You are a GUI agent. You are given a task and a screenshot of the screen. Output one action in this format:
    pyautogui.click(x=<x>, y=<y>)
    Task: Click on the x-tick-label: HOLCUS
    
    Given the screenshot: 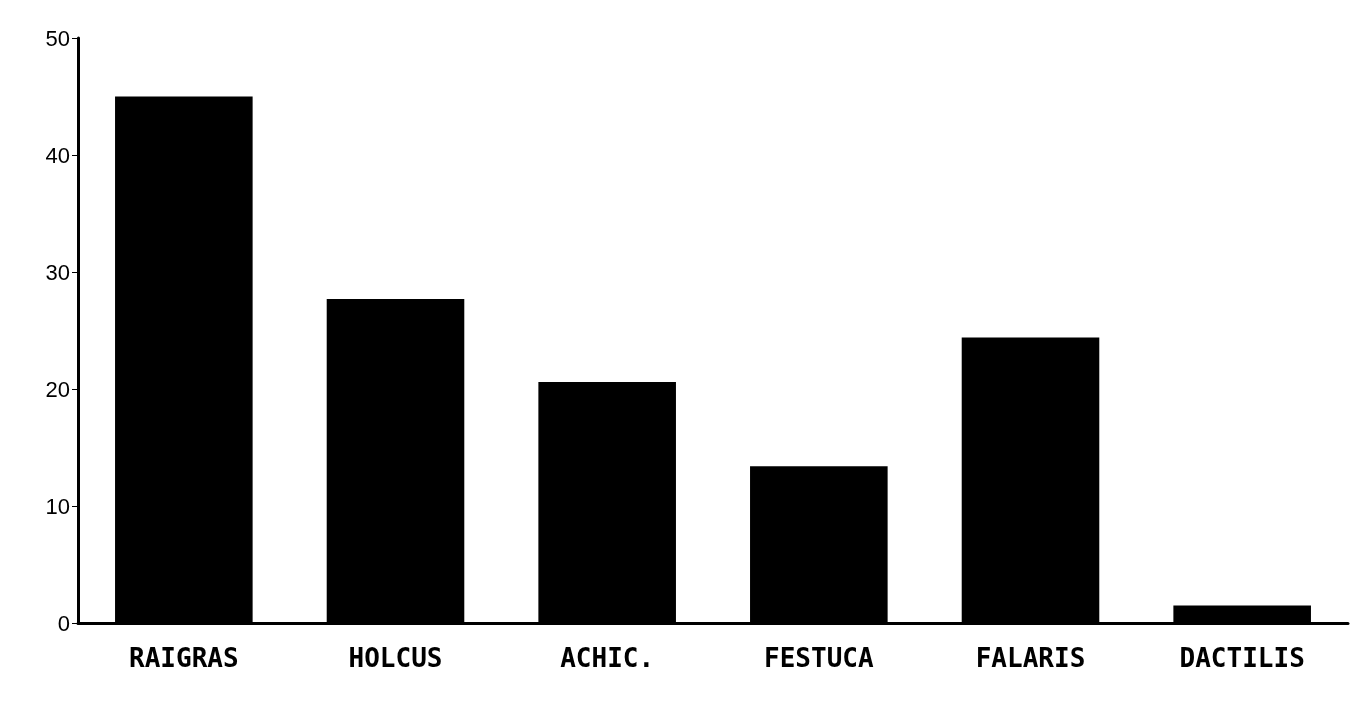 What is the action you would take?
    pyautogui.click(x=395, y=658)
    